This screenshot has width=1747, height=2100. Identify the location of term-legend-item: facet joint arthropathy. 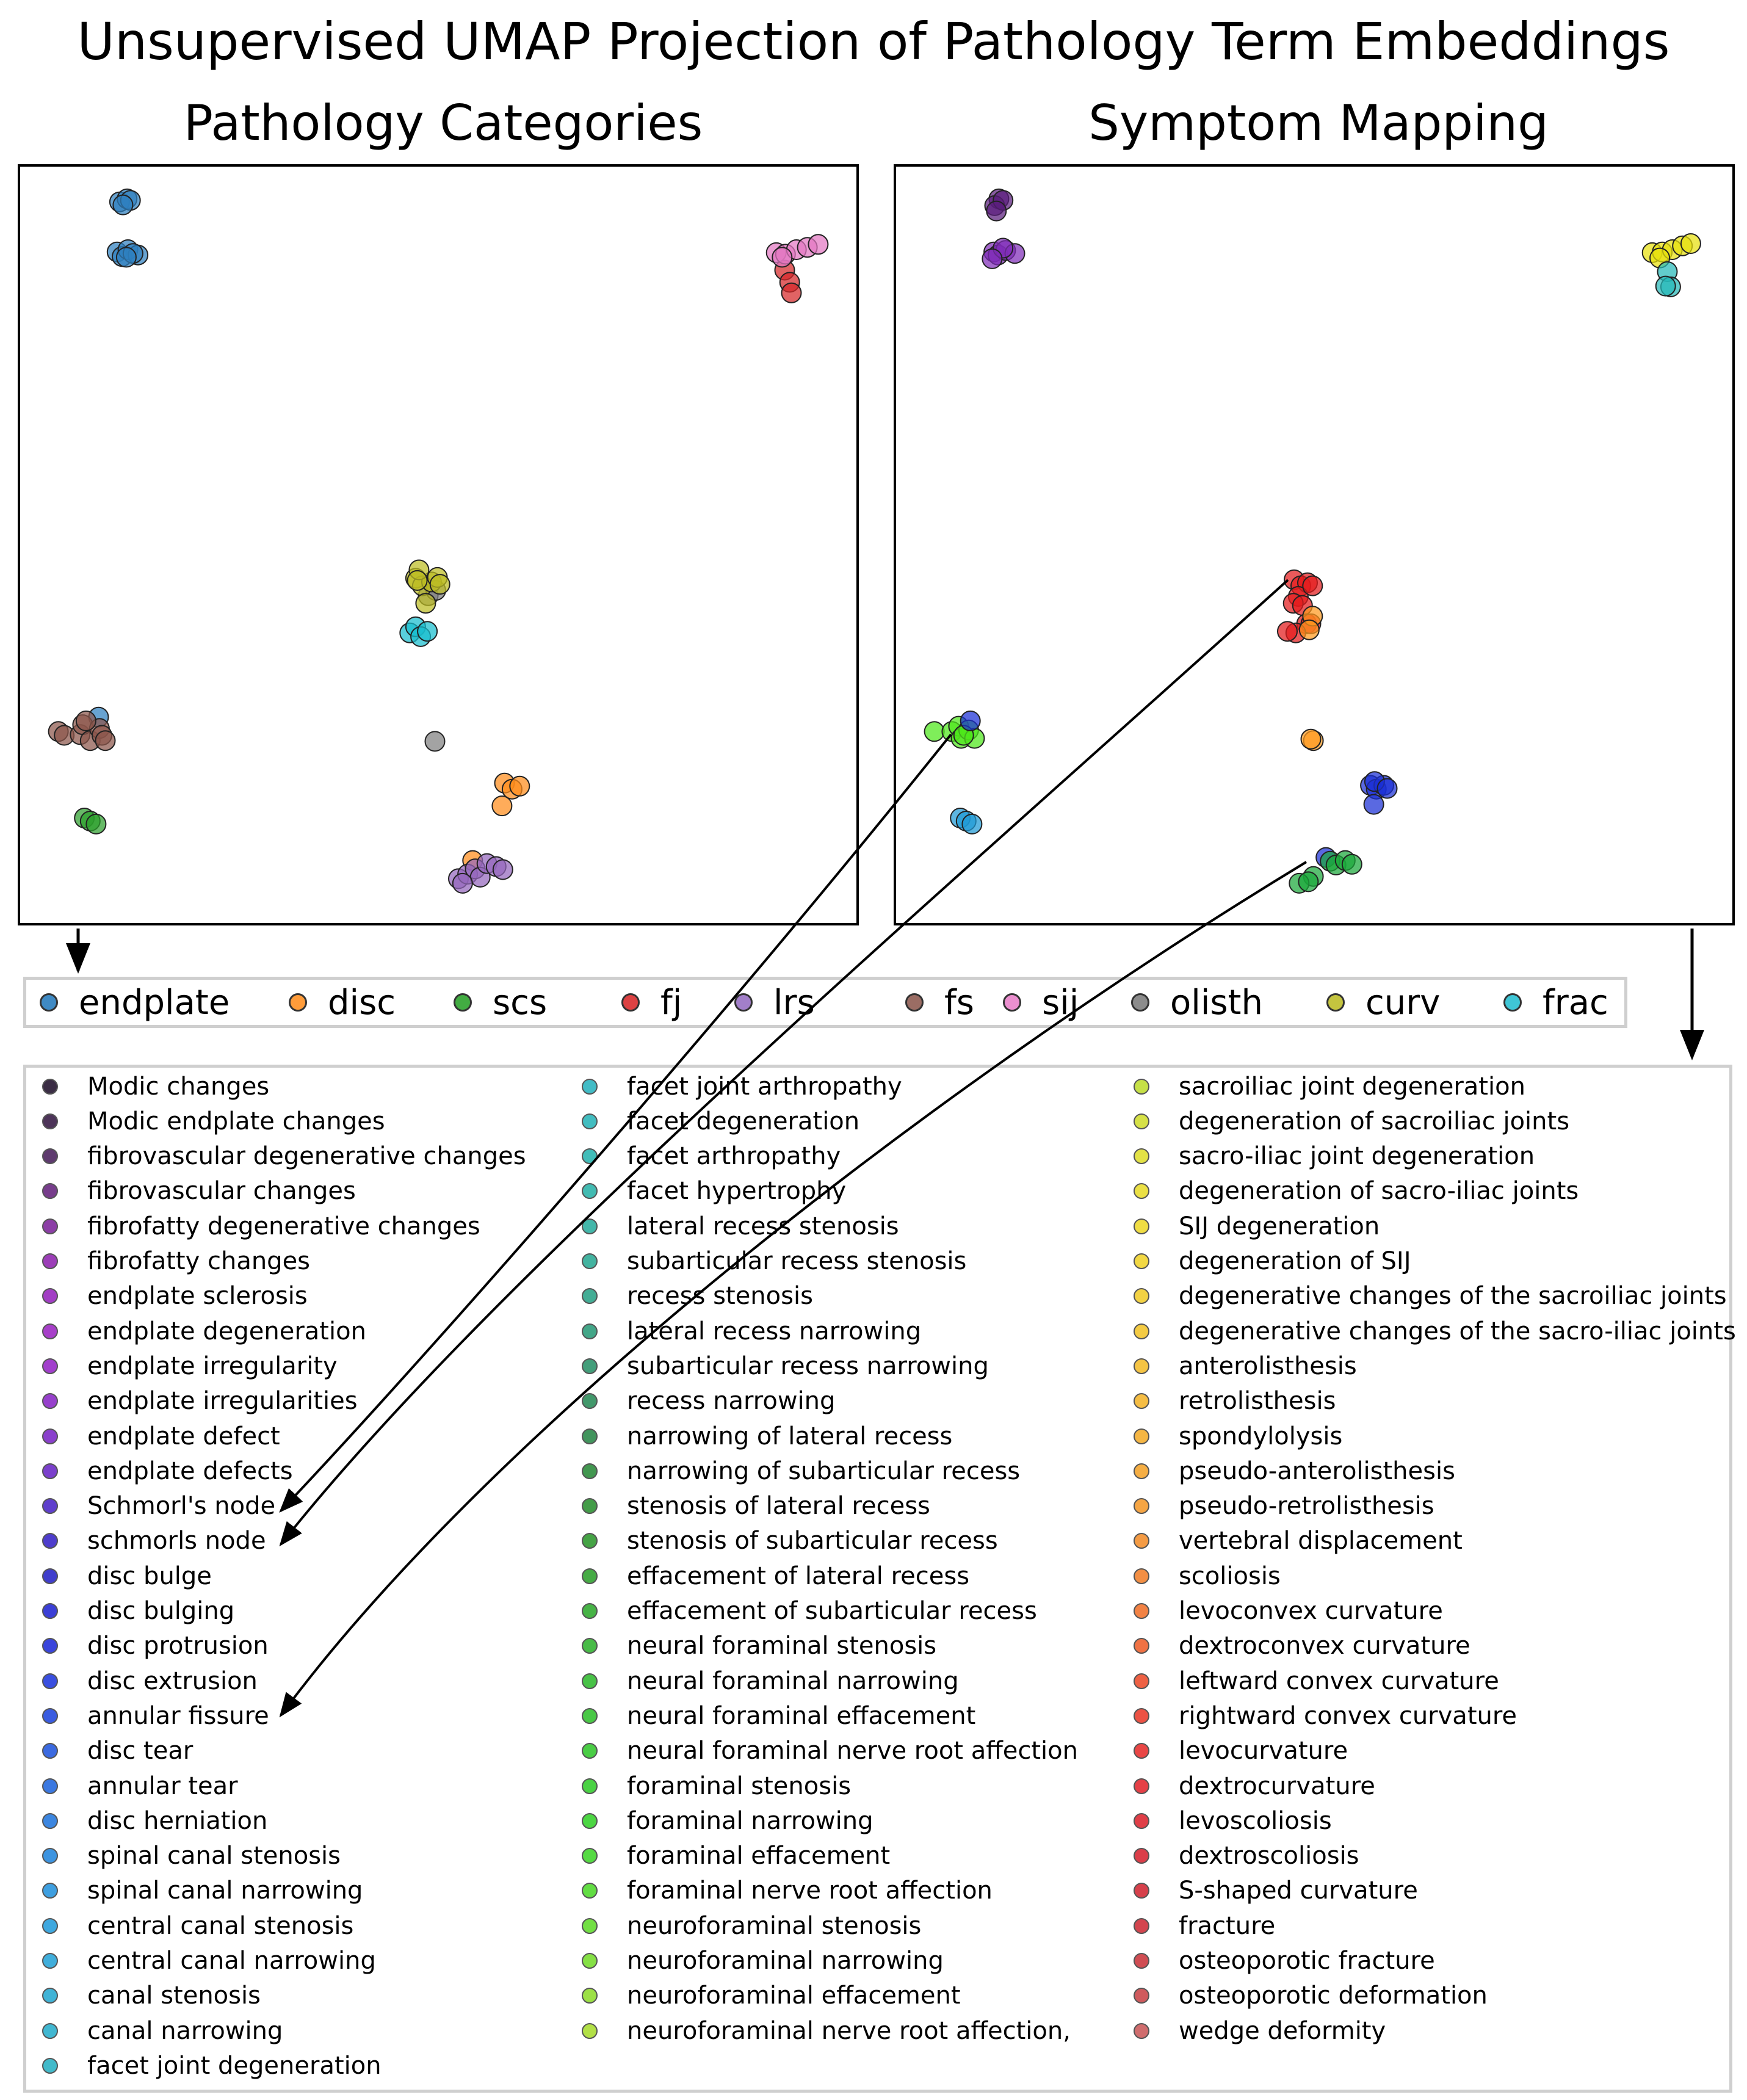
(742, 1086).